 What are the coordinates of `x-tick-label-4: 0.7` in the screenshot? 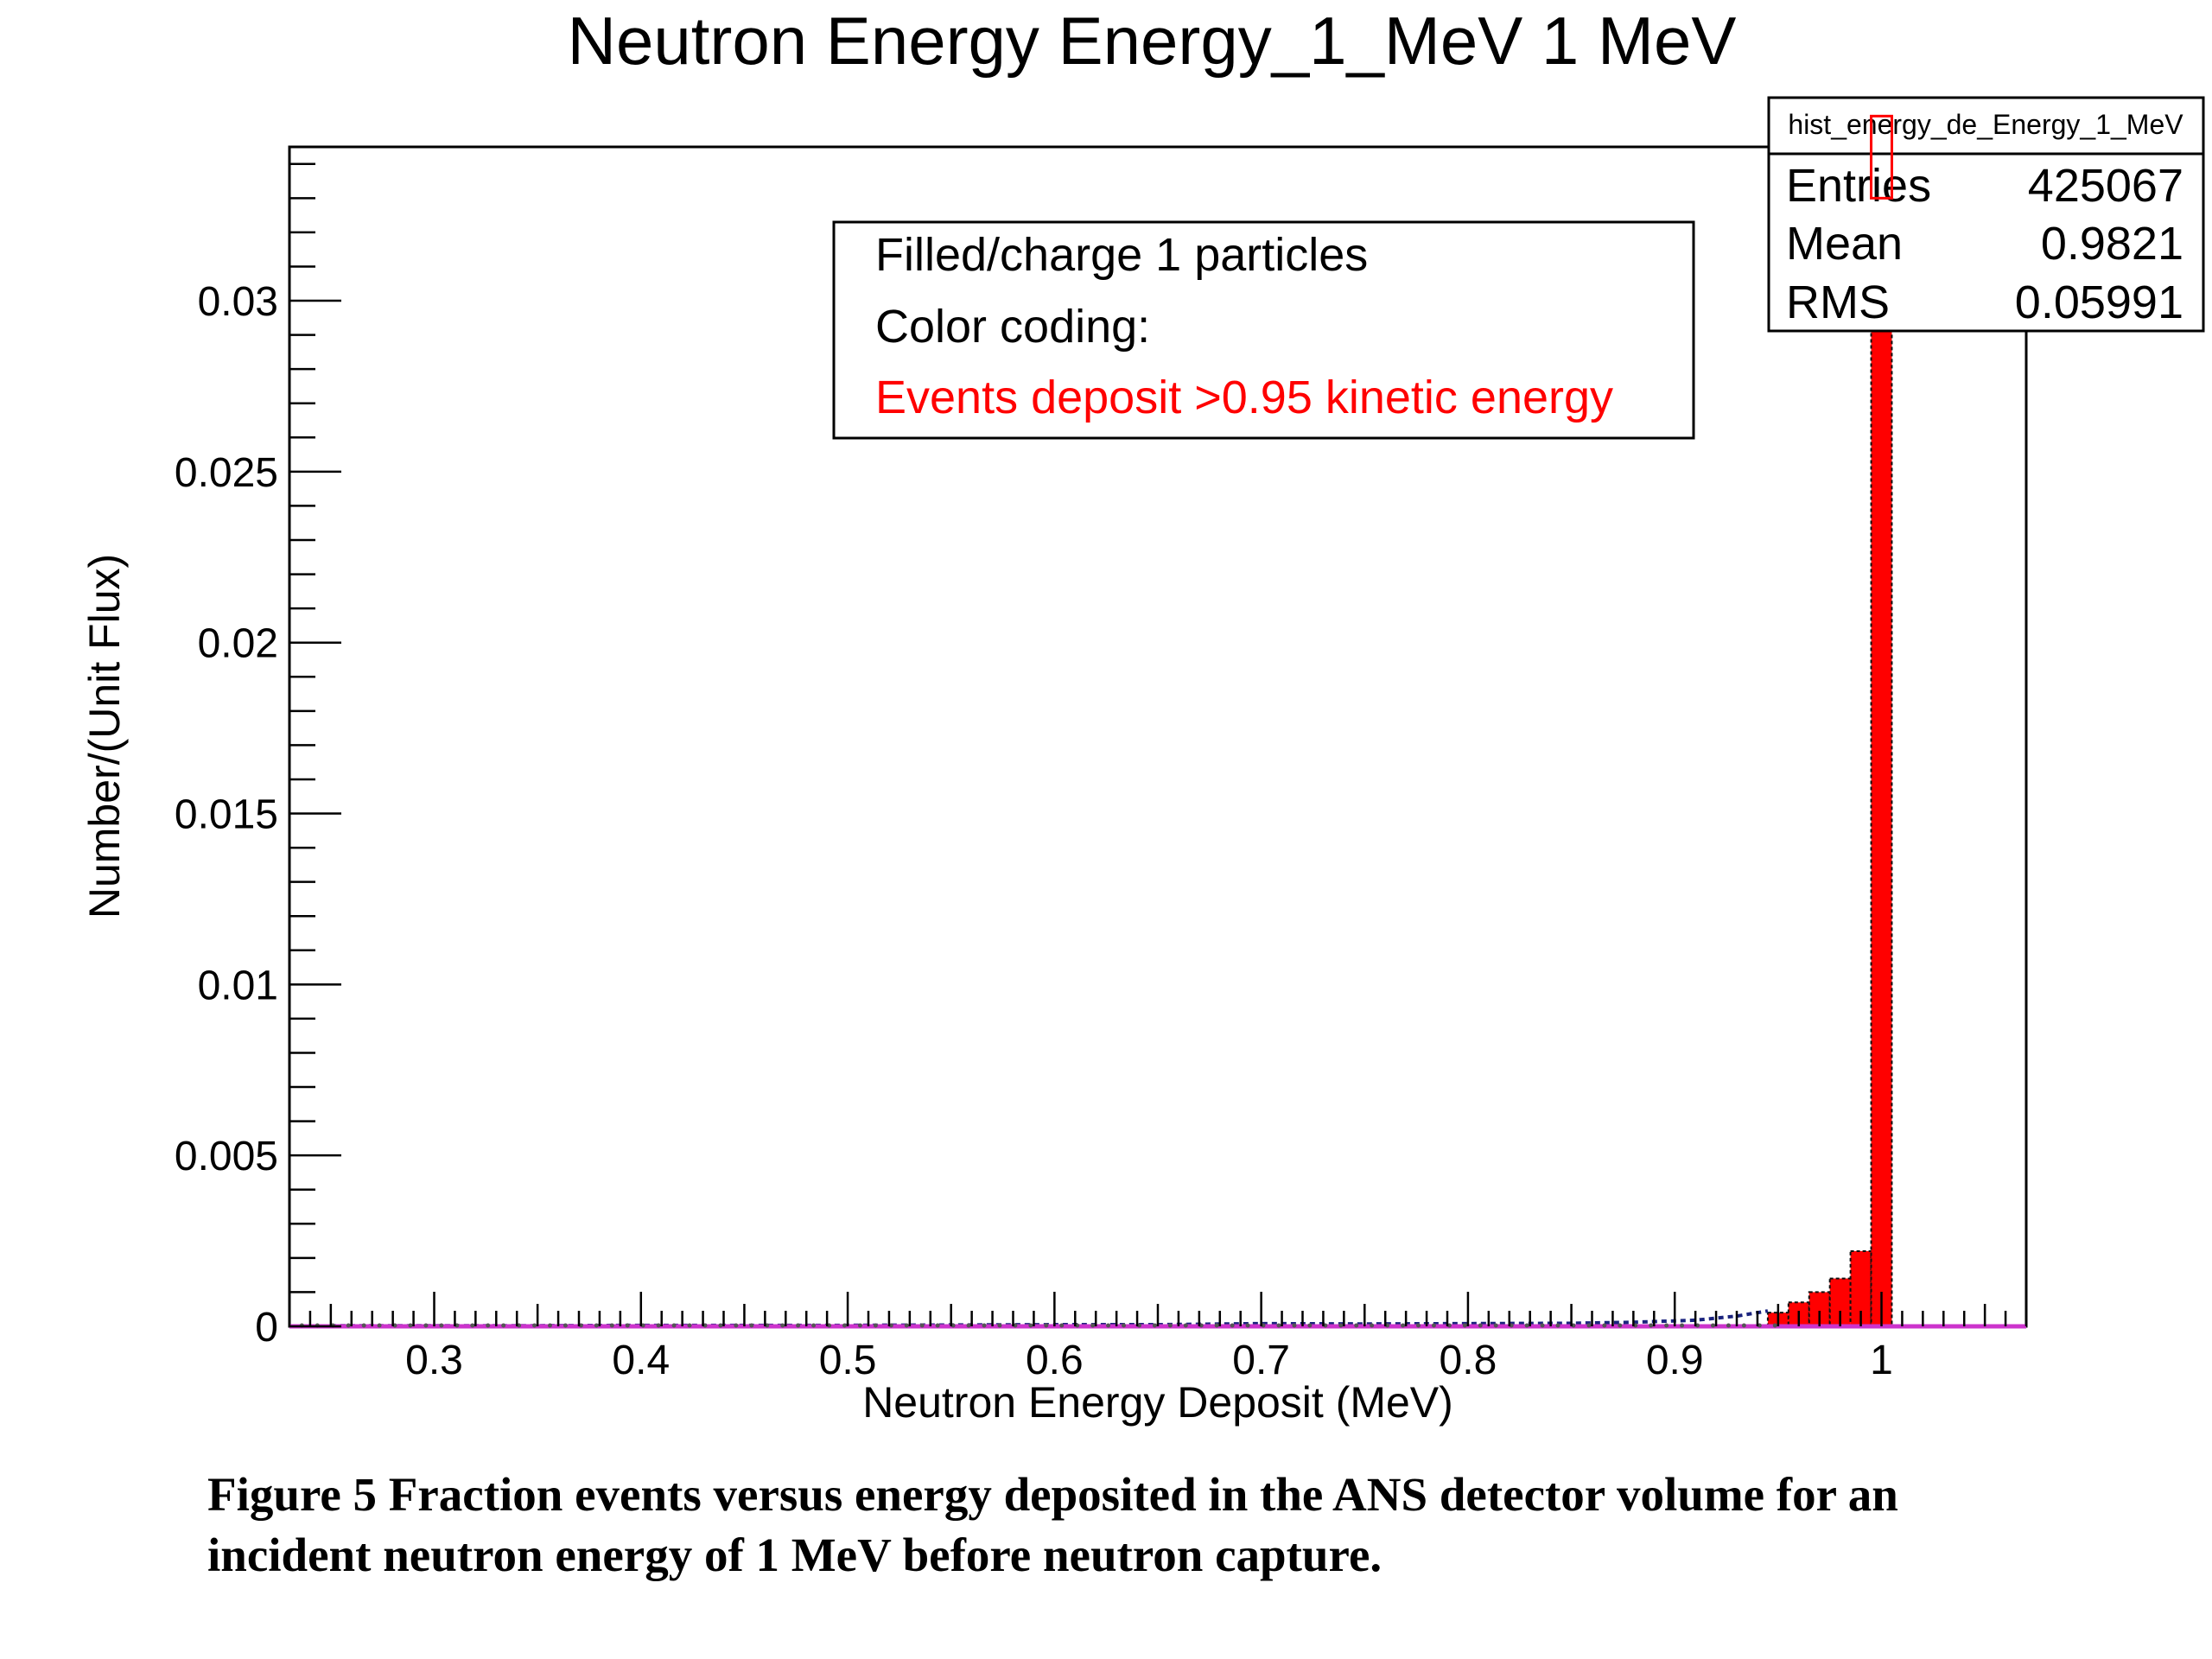 It's located at (1261, 1360).